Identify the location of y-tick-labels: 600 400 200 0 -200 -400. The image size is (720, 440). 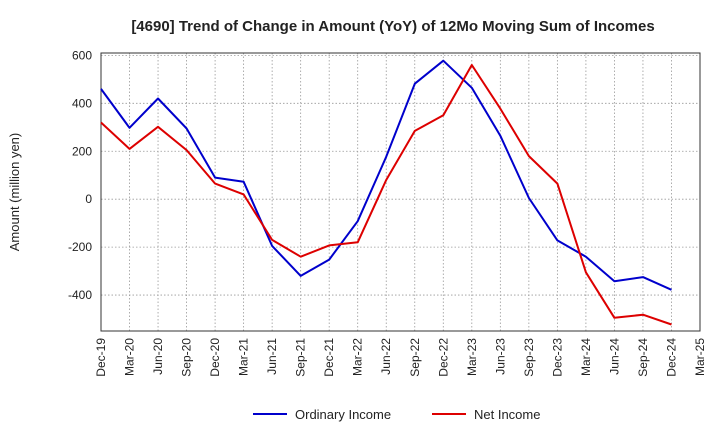
(80, 175).